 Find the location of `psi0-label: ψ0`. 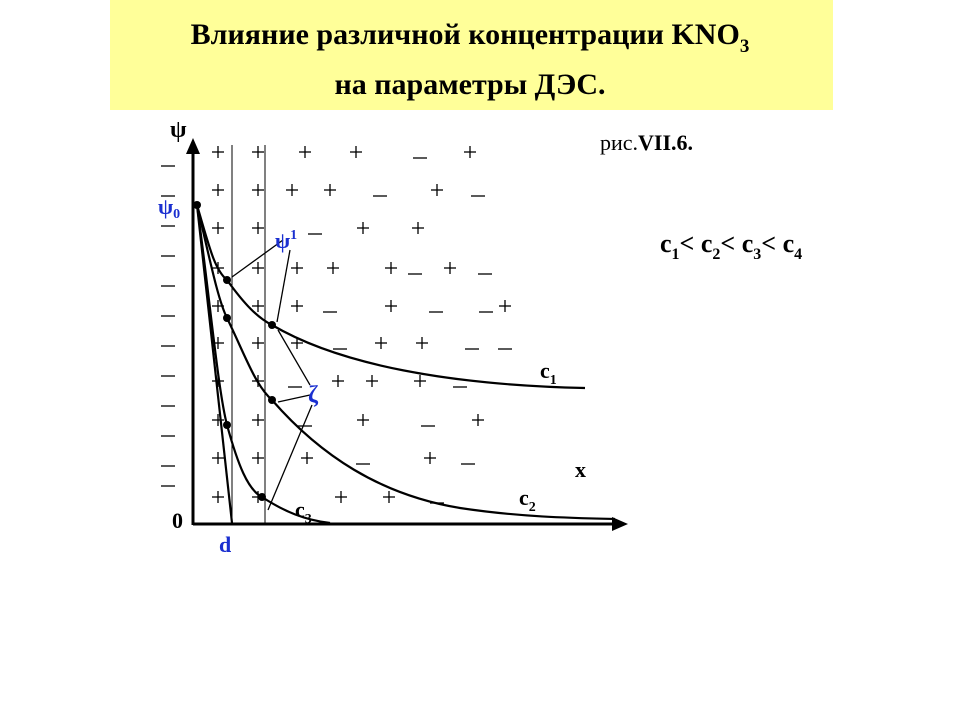

psi0-label: ψ0 is located at coordinates (169, 208).